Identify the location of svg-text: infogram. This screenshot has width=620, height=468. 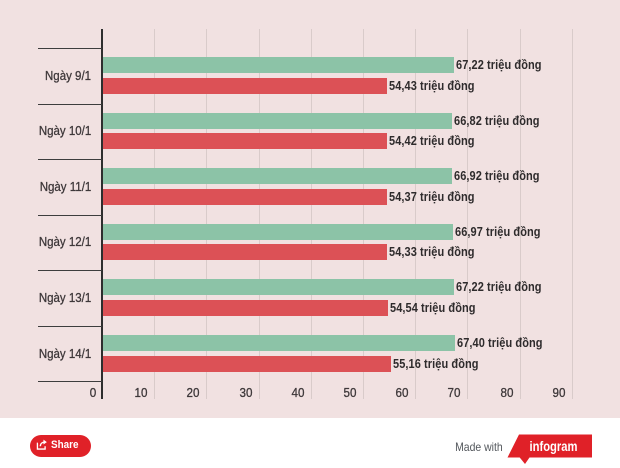
(554, 446).